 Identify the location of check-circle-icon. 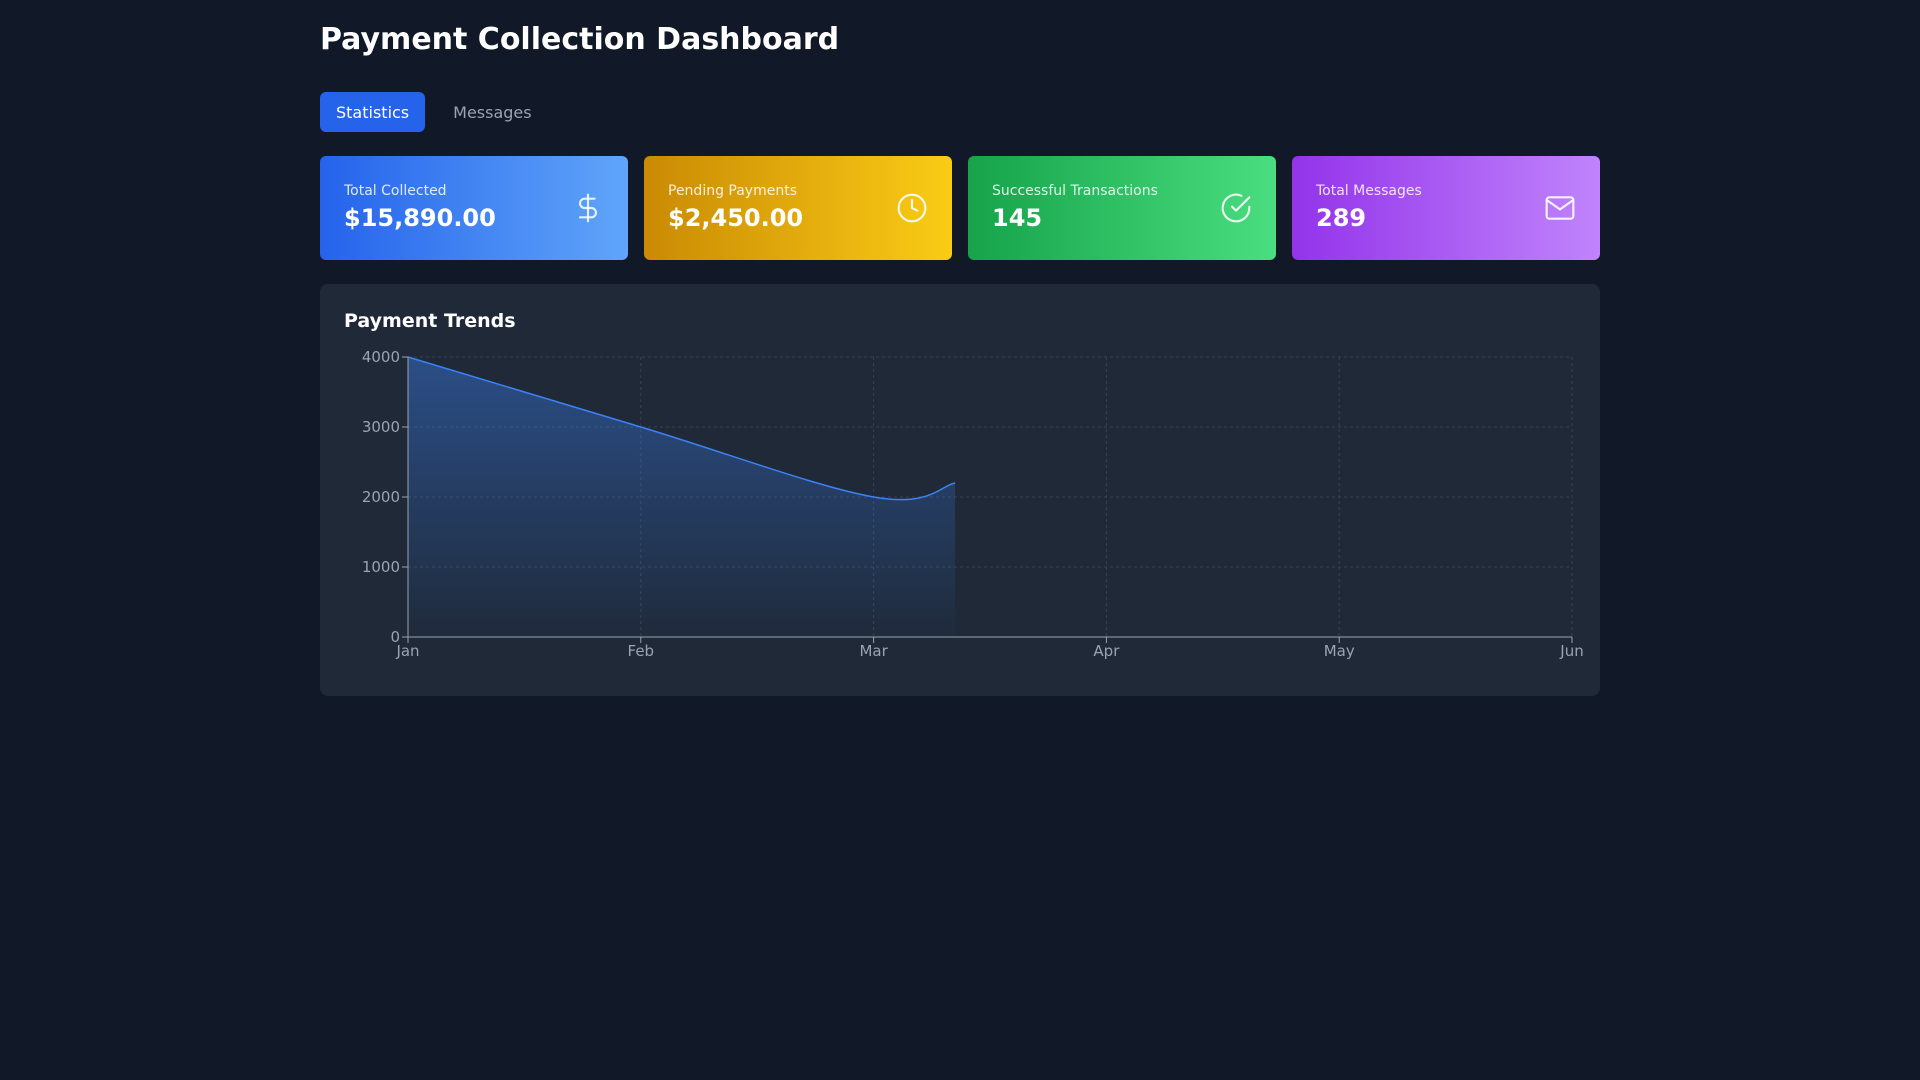
(1236, 208).